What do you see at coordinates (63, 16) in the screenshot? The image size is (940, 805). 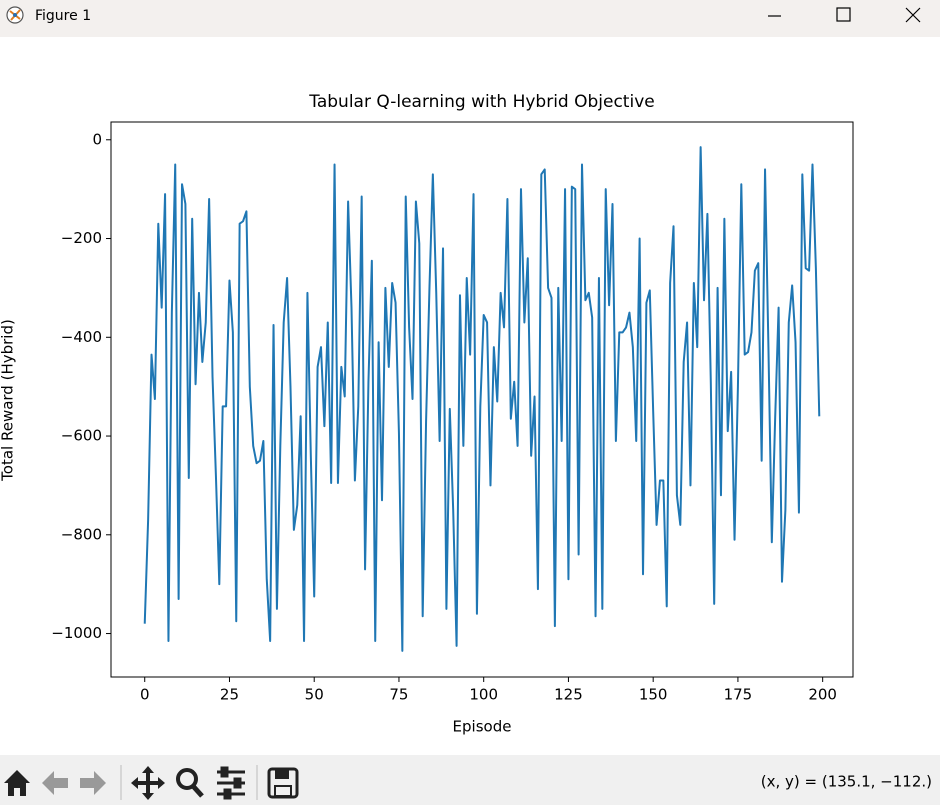 I see `window-title: Figure 1` at bounding box center [63, 16].